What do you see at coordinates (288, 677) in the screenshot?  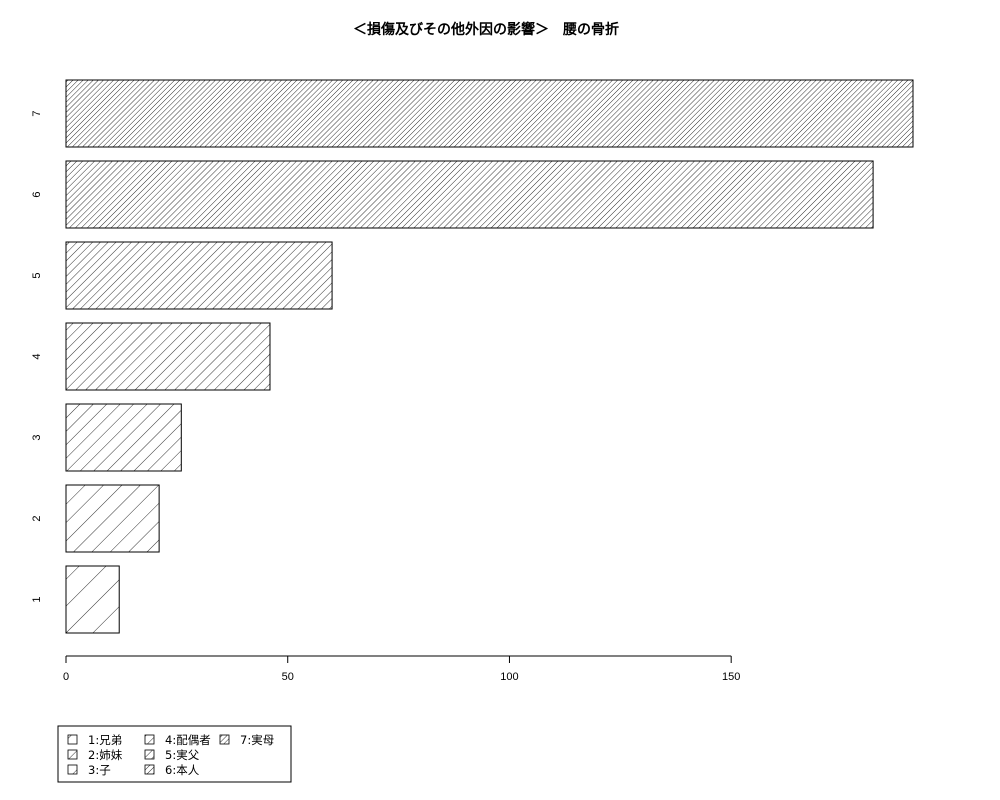 I see `x-tick-label-50: 50` at bounding box center [288, 677].